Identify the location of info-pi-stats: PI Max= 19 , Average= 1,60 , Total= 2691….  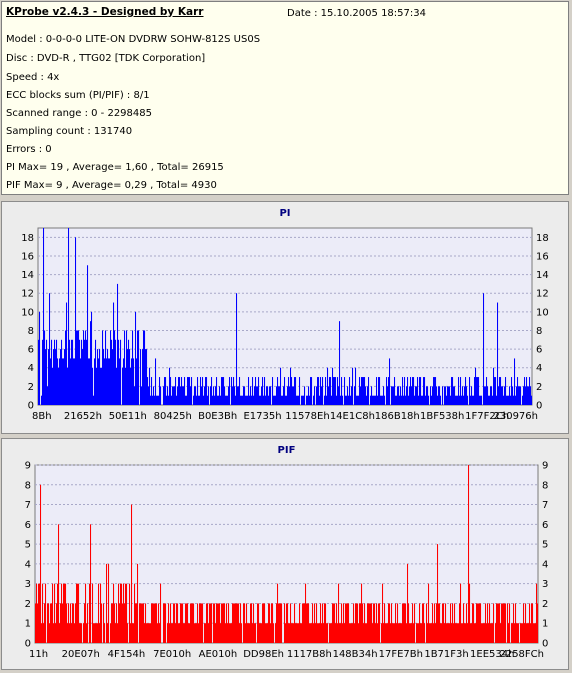
(115, 167).